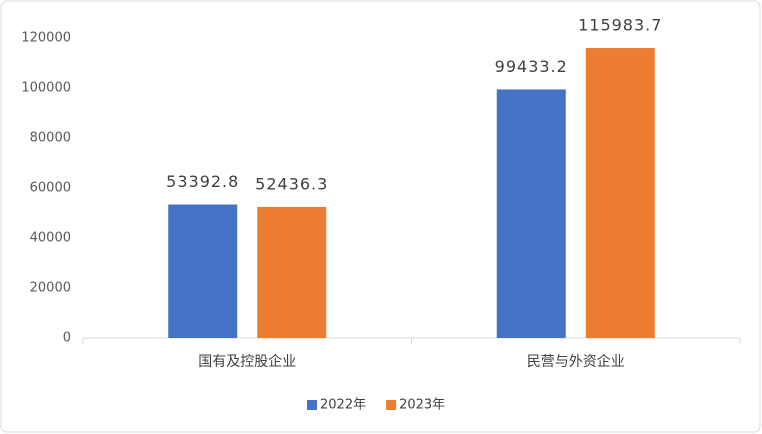 The width and height of the screenshot is (762, 434). Describe the element at coordinates (576, 361) in the screenshot. I see `x-tick-label: 民营与外资企业` at that location.